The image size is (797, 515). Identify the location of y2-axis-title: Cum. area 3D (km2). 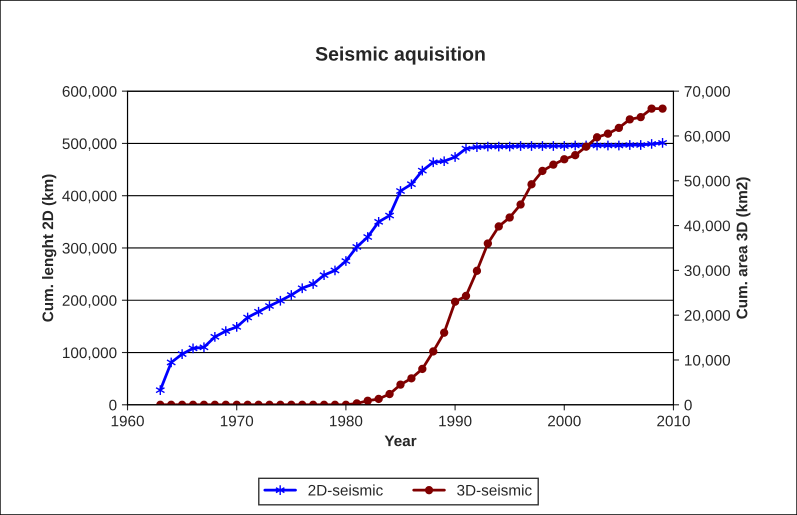
(743, 248).